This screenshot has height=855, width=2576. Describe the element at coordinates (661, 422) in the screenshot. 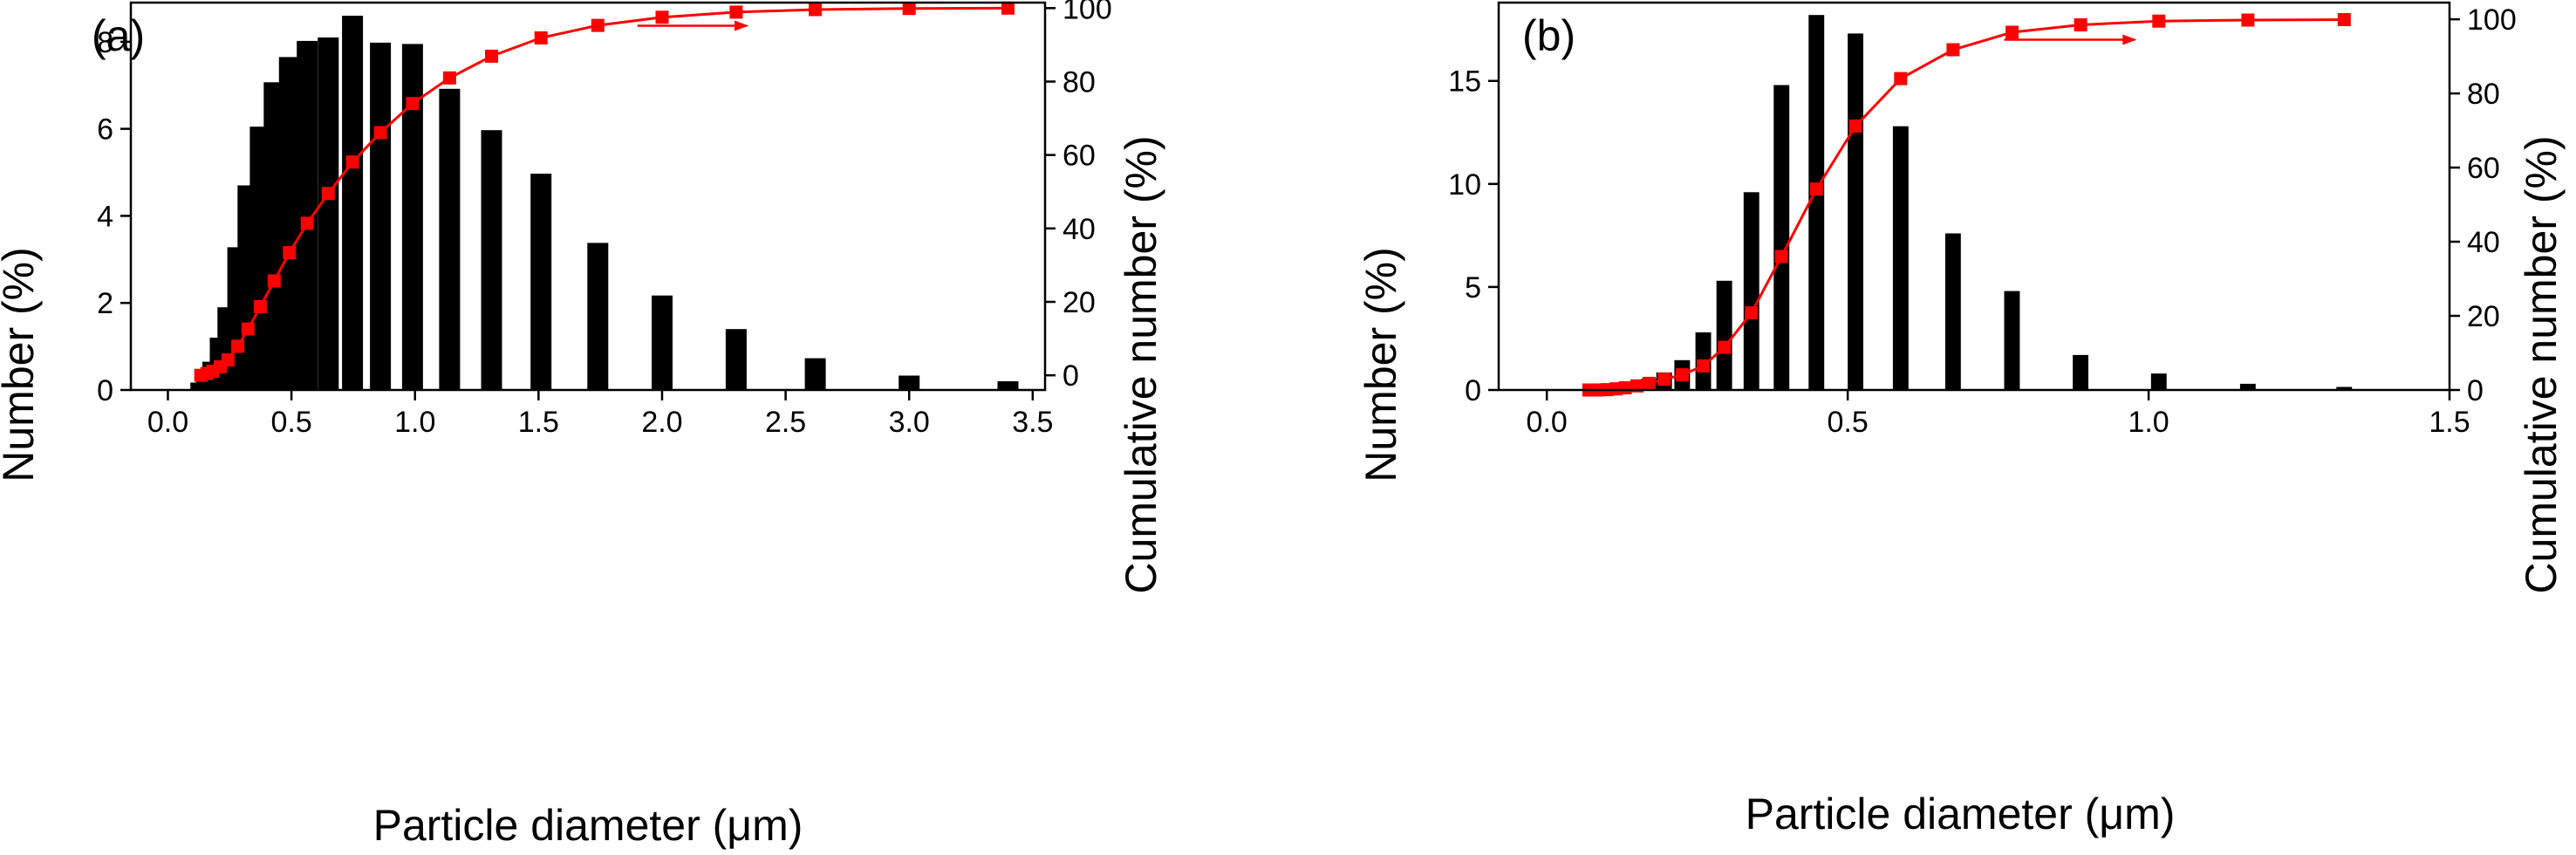

I see `x-tick-label: 2.0` at that location.